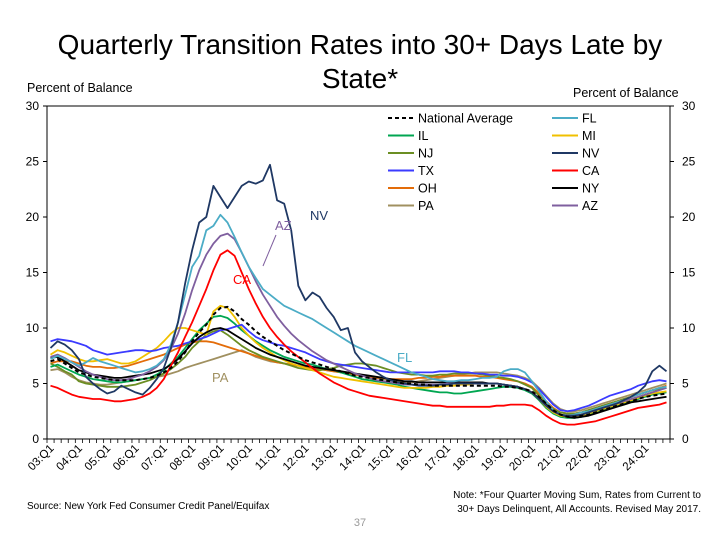  Describe the element at coordinates (98, 458) in the screenshot. I see `x-tick-label: 05:Q1` at that location.